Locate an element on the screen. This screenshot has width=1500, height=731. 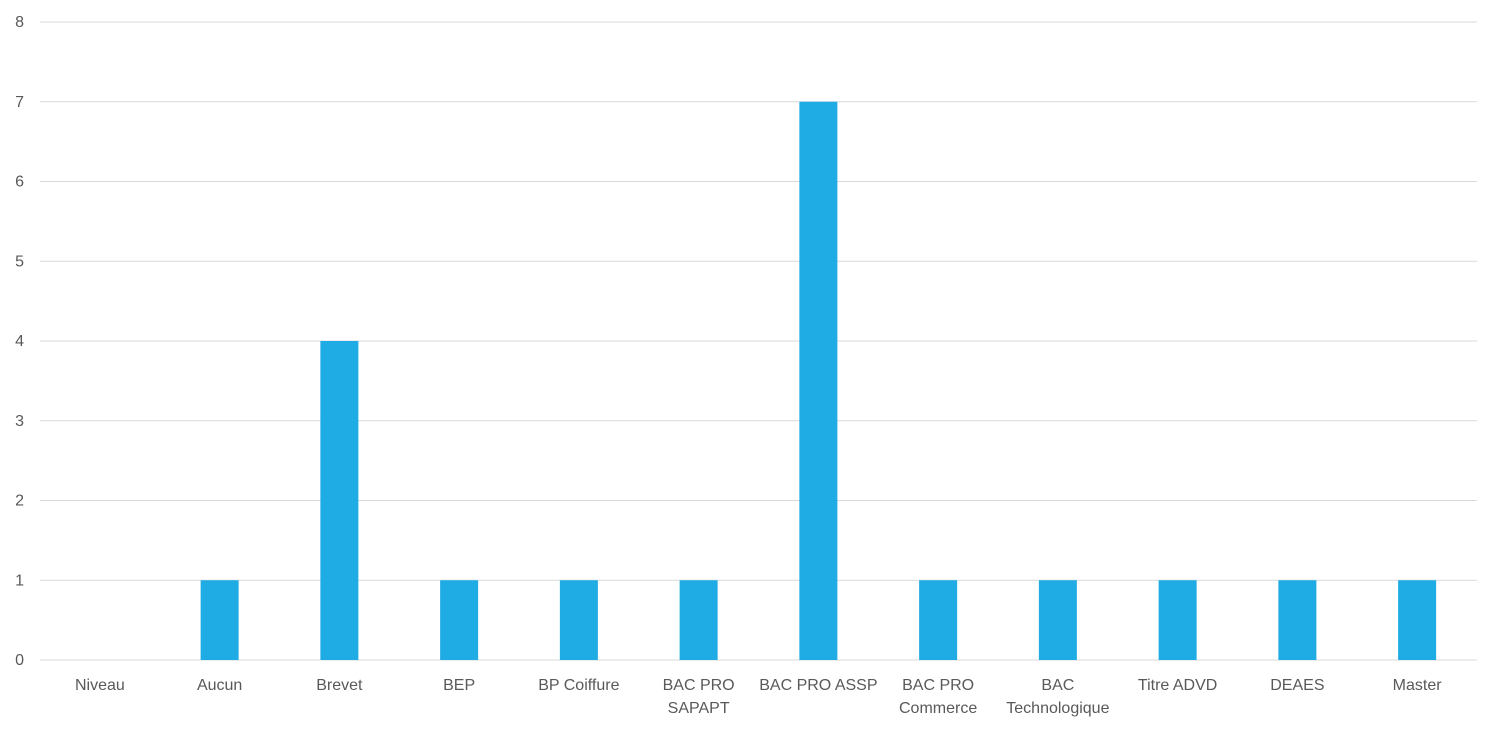
x-category-label: BP Coiffure is located at coordinates (578, 685).